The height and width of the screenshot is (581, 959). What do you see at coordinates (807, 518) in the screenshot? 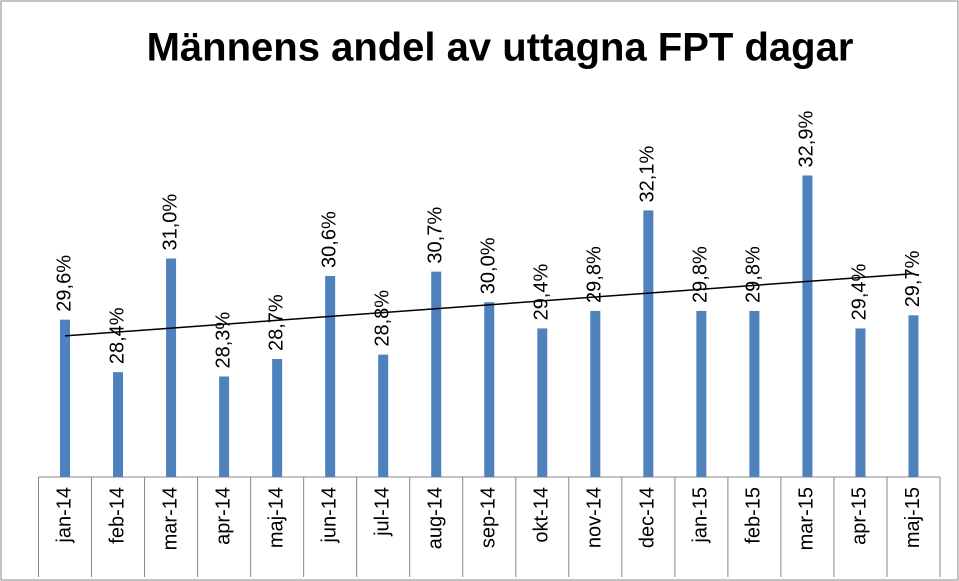
I see `x-tick-label: mar-15` at bounding box center [807, 518].